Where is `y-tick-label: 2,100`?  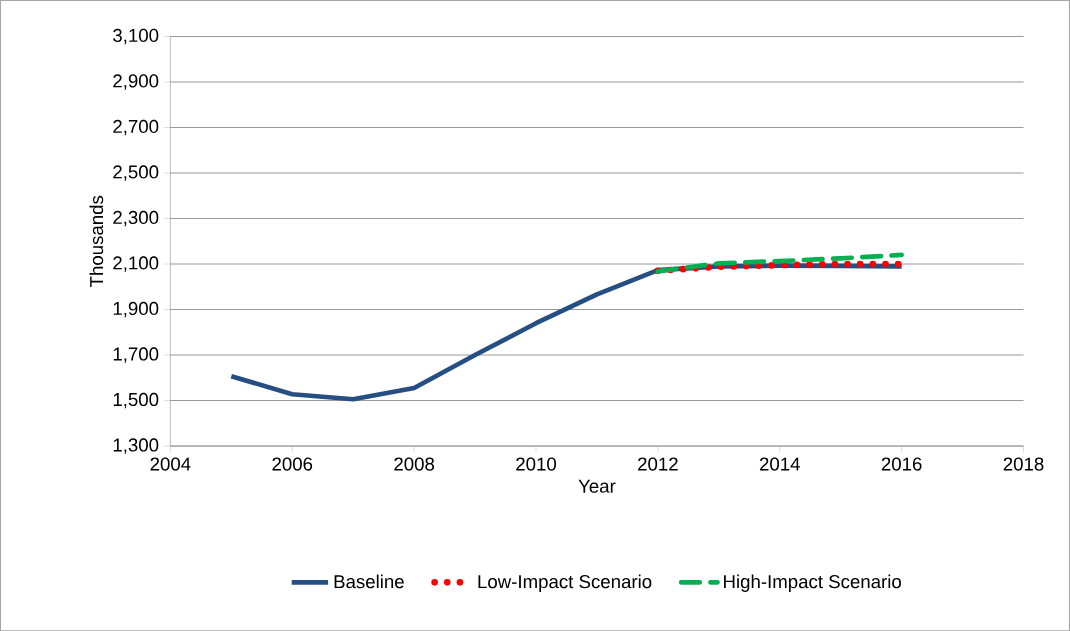 y-tick-label: 2,100 is located at coordinates (136, 264).